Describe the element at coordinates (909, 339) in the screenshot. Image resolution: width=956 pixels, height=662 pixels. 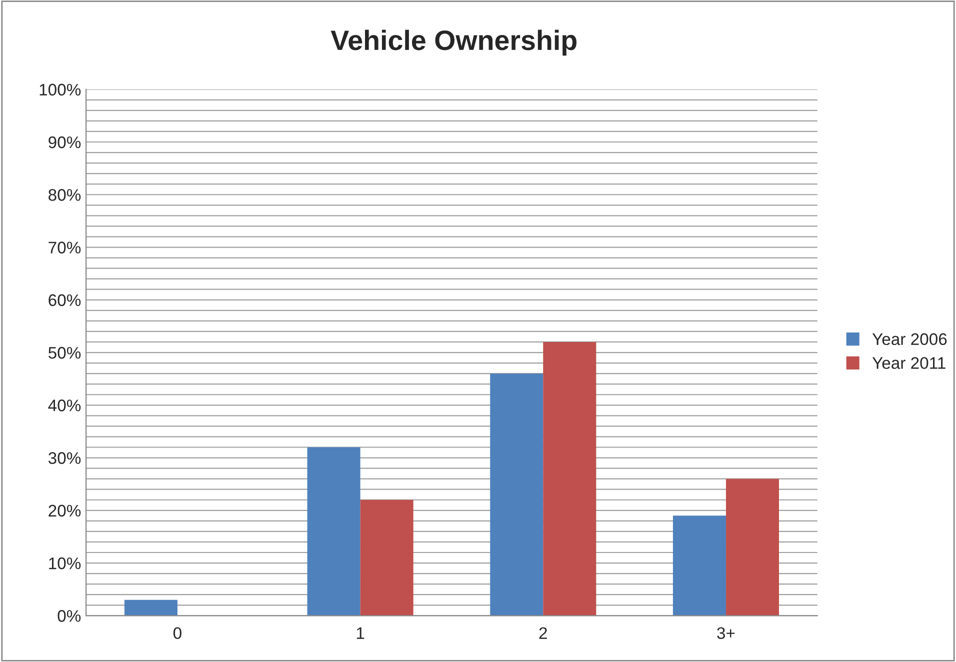
I see `legend-label: Year 2006` at that location.